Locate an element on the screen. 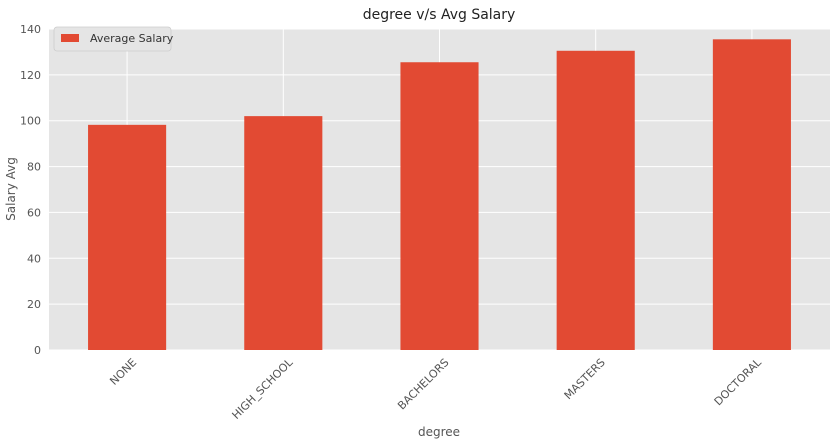  bar-bachelors is located at coordinates (439, 206).